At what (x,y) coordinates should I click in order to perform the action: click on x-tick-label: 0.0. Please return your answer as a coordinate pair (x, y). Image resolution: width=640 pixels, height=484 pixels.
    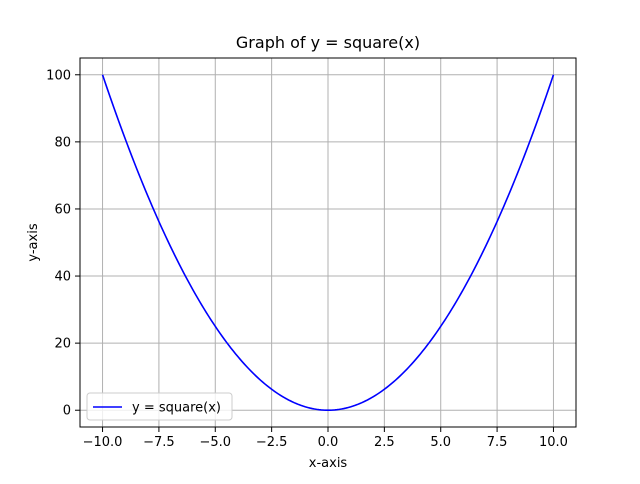
    Looking at the image, I should click on (328, 442).